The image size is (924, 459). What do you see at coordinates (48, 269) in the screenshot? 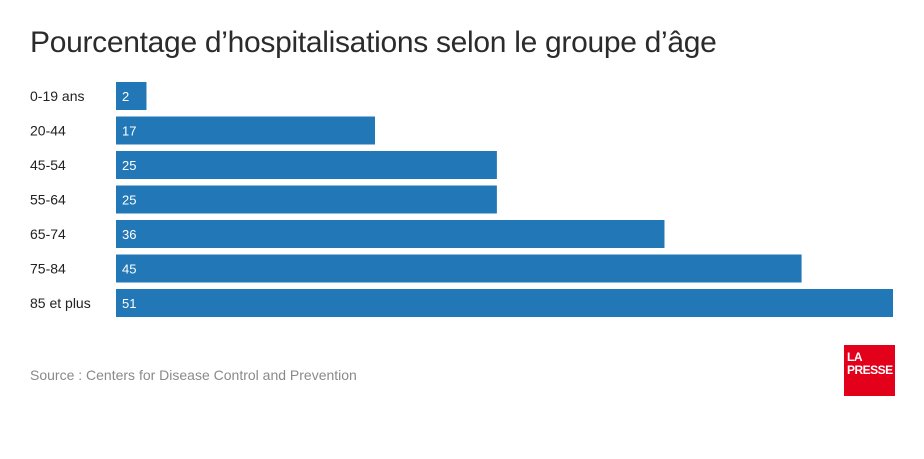
I see `category-label: 75-84` at bounding box center [48, 269].